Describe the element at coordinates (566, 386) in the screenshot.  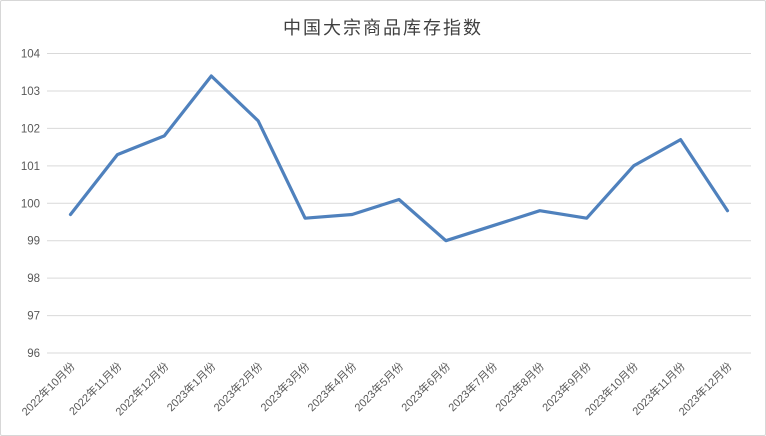
I see `x-axis-tick-label: 2023年9月份` at that location.